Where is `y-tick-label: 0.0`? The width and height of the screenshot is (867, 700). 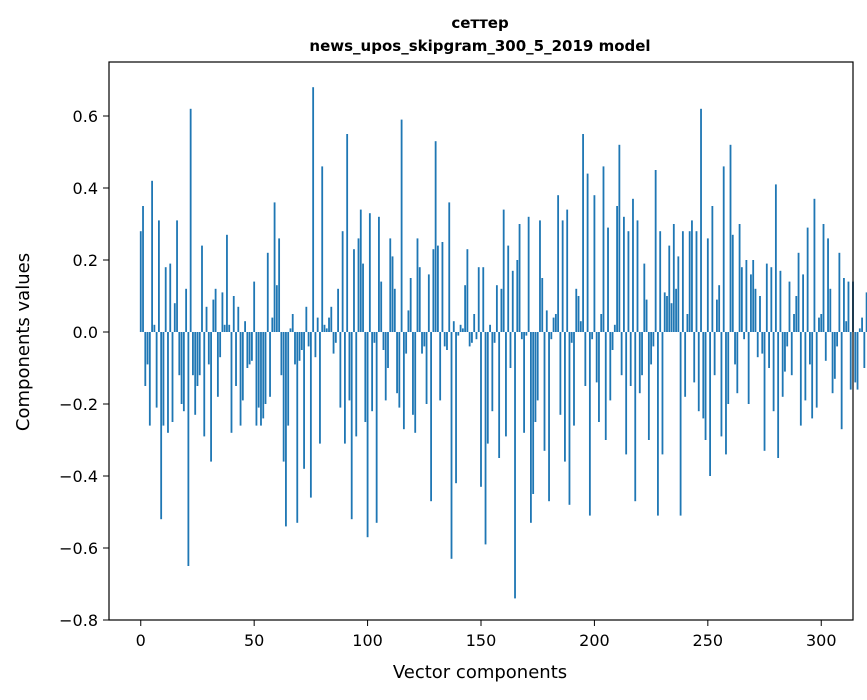 y-tick-label: 0.0 is located at coordinates (85, 332).